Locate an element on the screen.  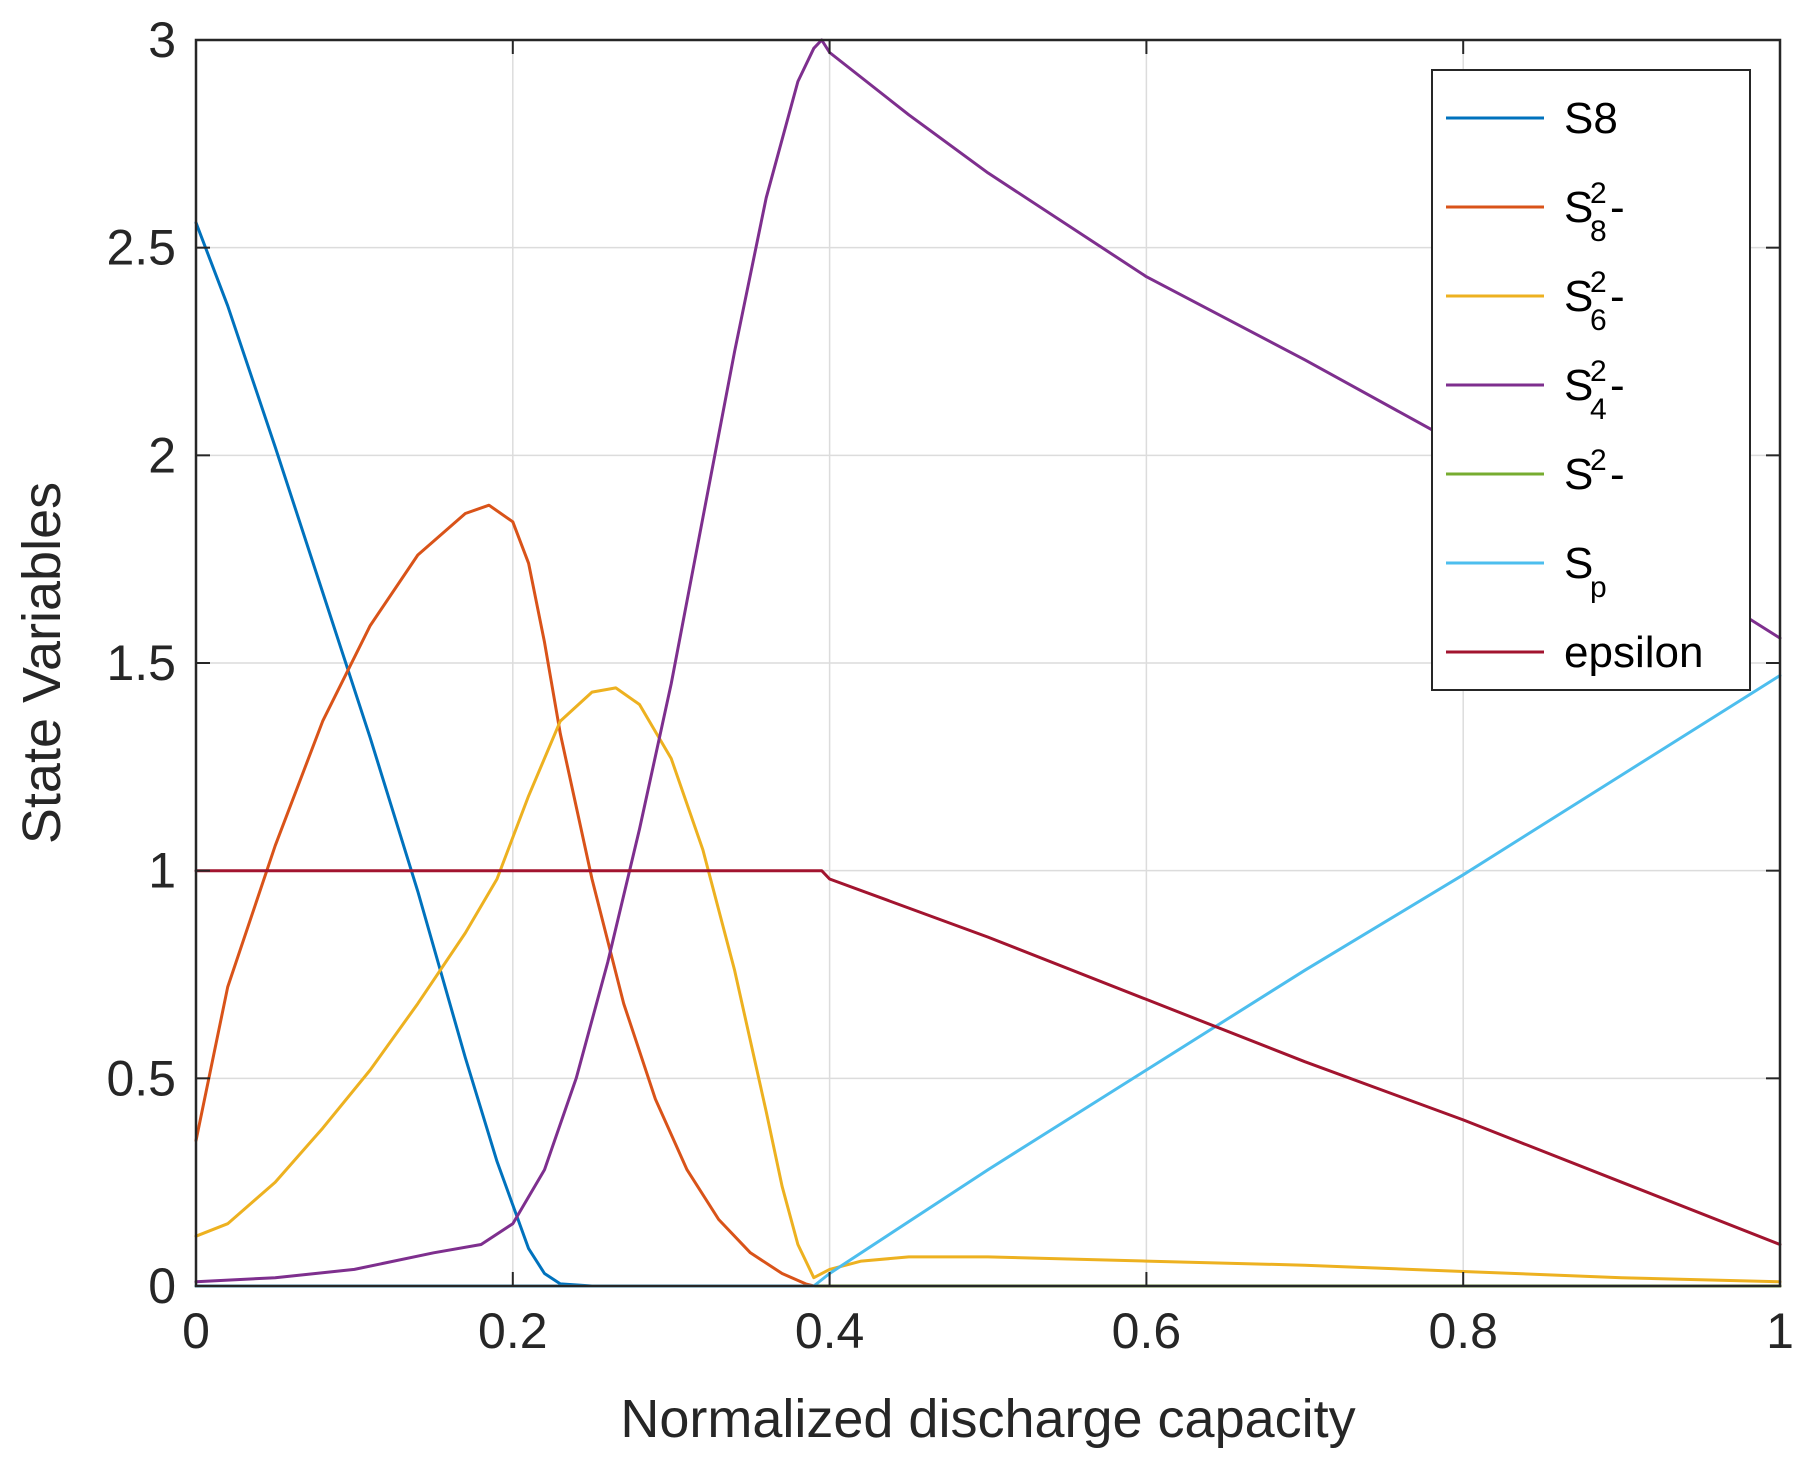
x-tick-label: 0.4 is located at coordinates (830, 1331).